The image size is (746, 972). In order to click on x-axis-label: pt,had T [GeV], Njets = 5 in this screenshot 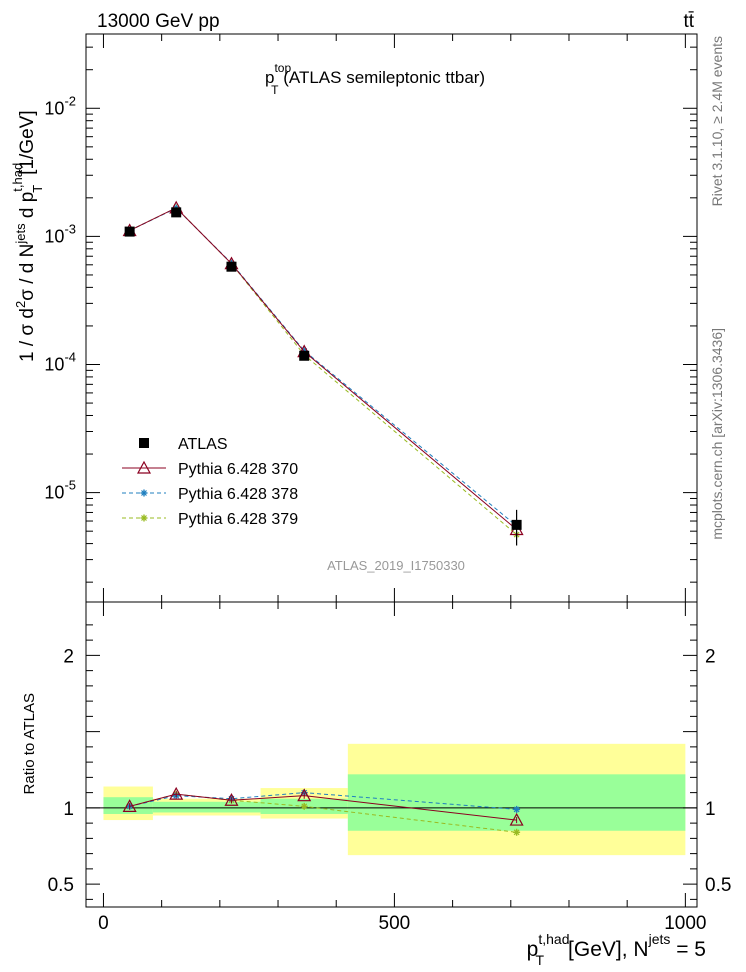, I will do `click(616, 949)`.